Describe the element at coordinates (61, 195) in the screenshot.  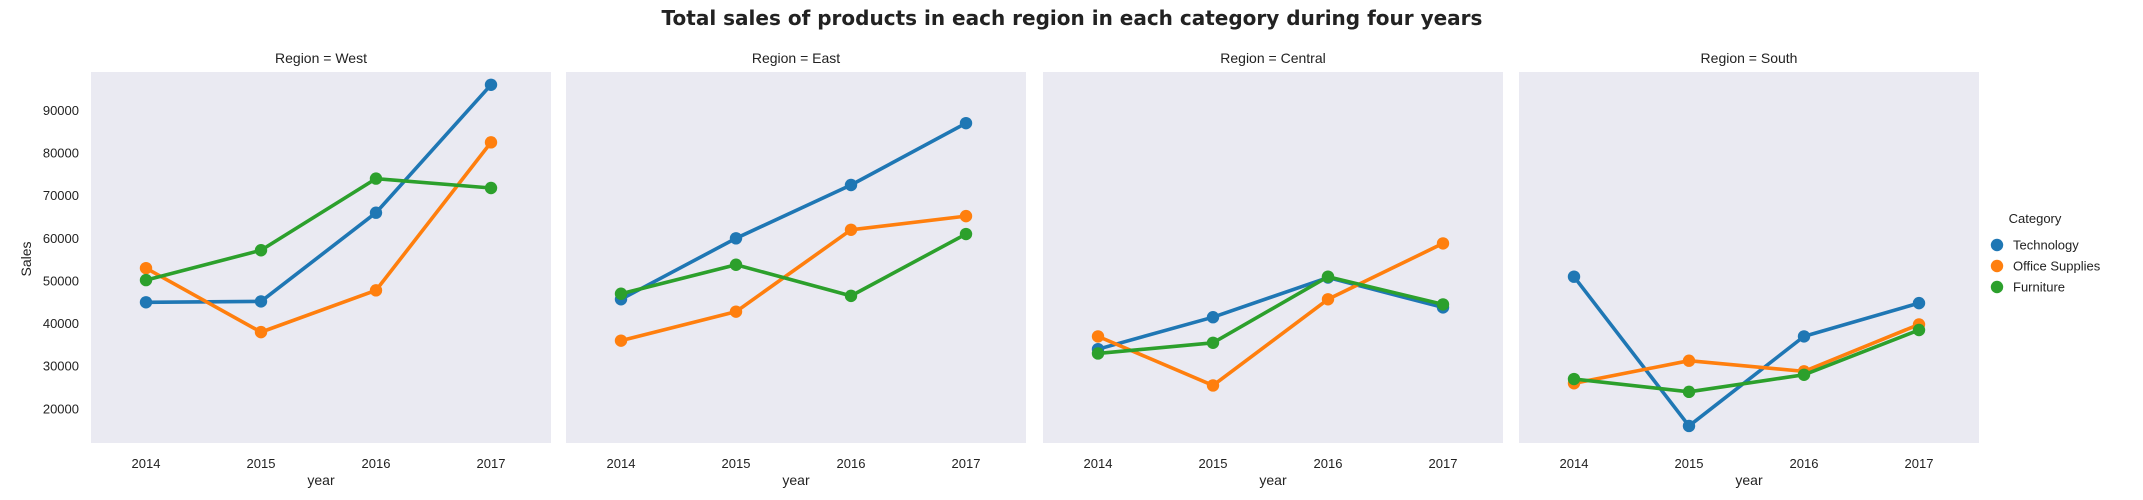
I see `y-tick-label: 70000` at that location.